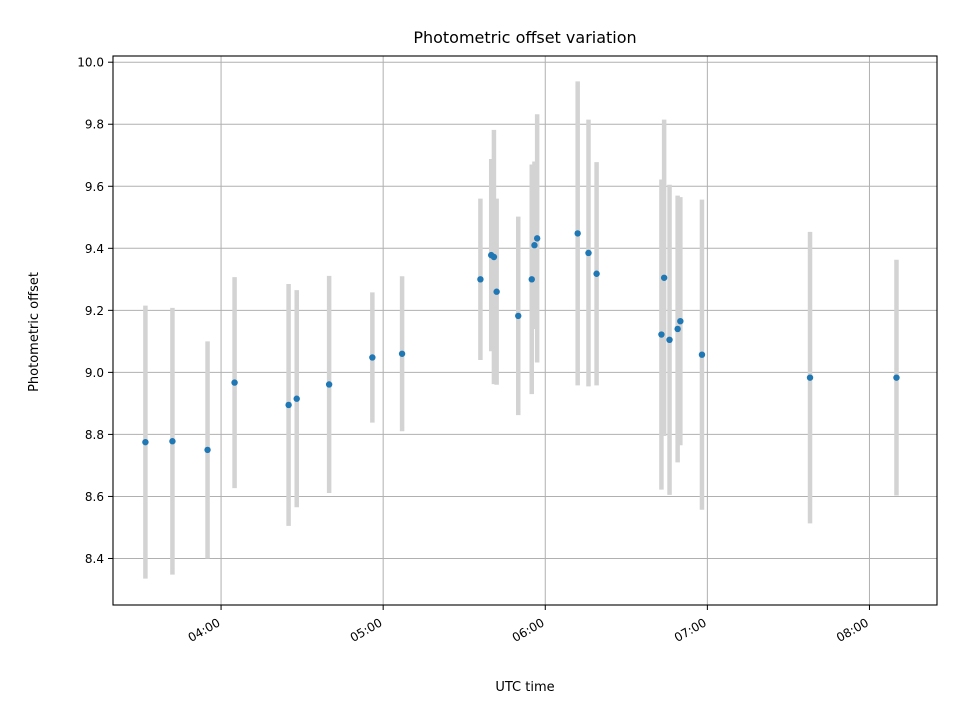  I want to click on x-axis: 04:00 05:00 06:00 07:00 08:00, so click(528, 625).